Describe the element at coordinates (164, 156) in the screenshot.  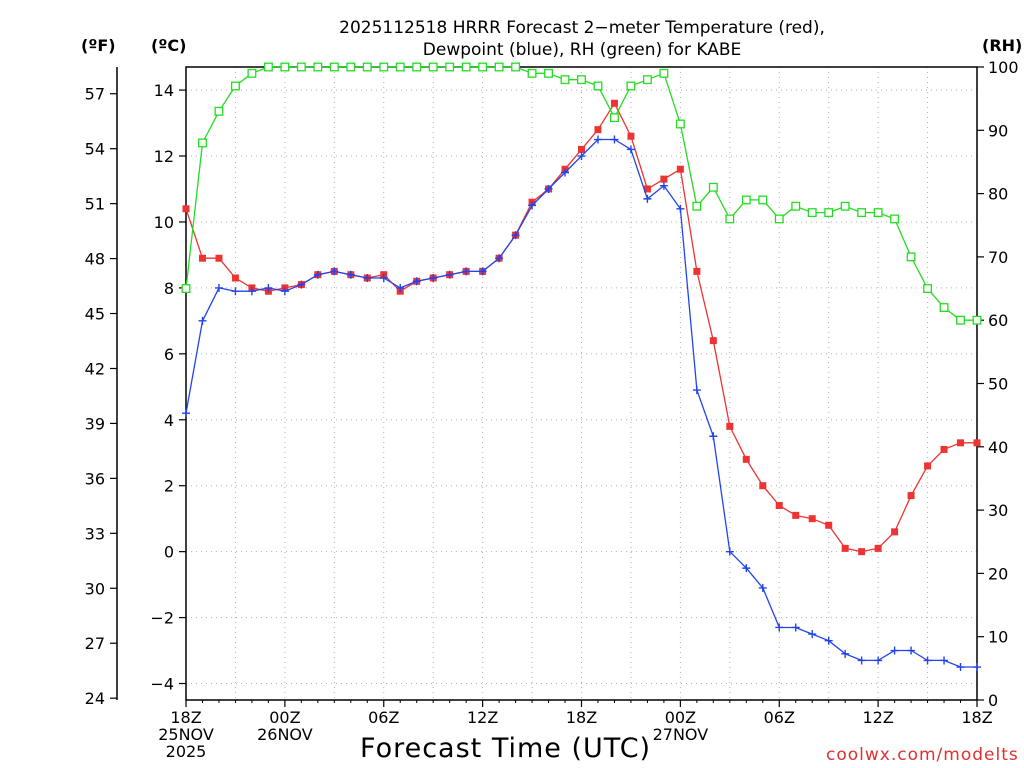
I see `celsius-tick-label: 12` at that location.